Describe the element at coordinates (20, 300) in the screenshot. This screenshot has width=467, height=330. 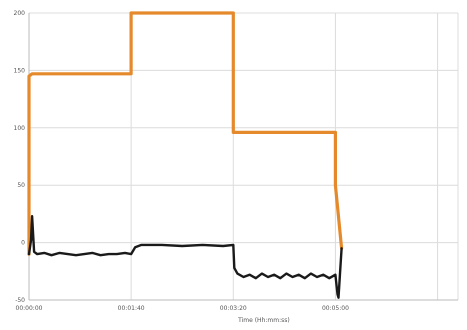
I see `y-tick-label: -50` at that location.